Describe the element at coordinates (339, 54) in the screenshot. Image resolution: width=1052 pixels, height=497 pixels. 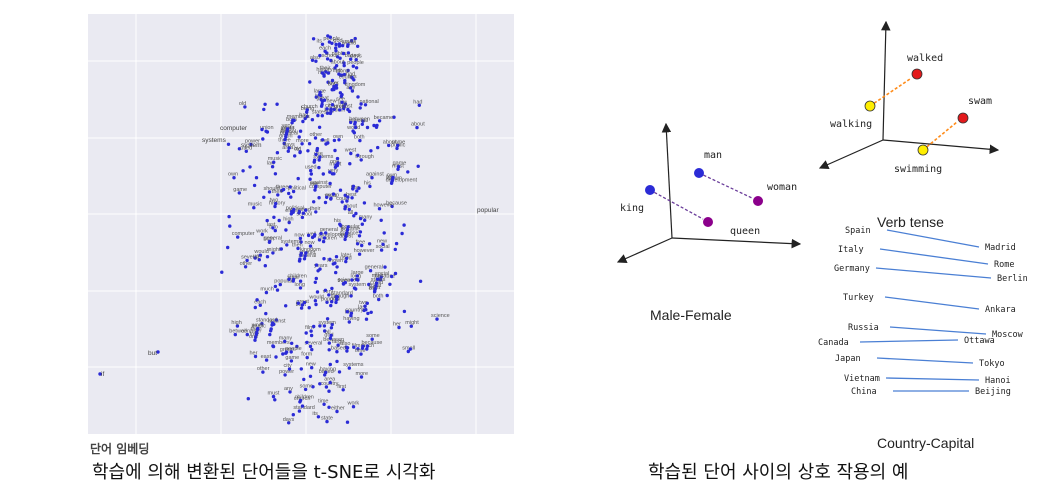
I see `tsne-word-label: public` at that location.